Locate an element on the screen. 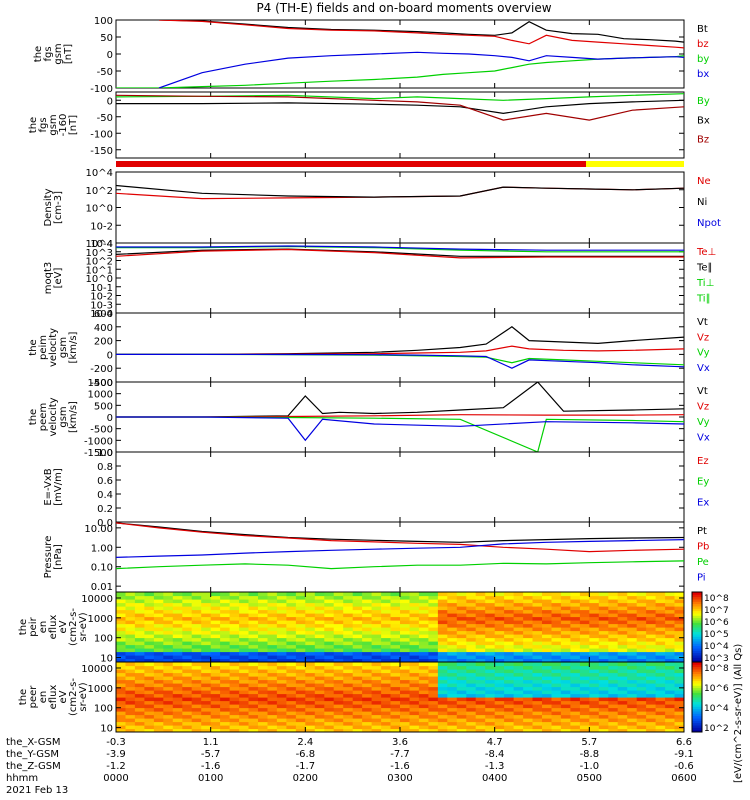  colorbar-swatch is located at coordinates (697, 661).